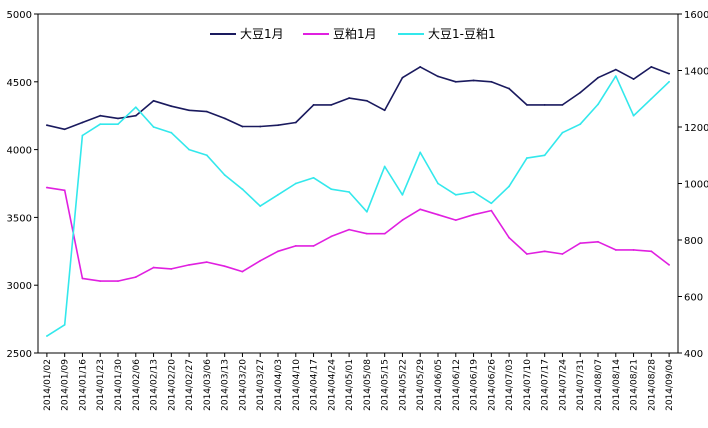 Image resolution: width=708 pixels, height=428 pixels. I want to click on x-tick-label: 2014/03/20, so click(243, 385).